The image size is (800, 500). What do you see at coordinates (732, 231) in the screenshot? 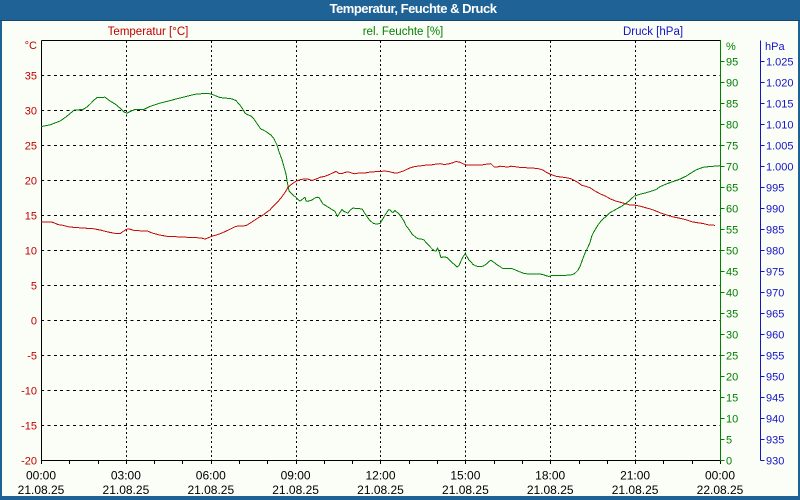
I see `svg-text: 55` at bounding box center [732, 231].